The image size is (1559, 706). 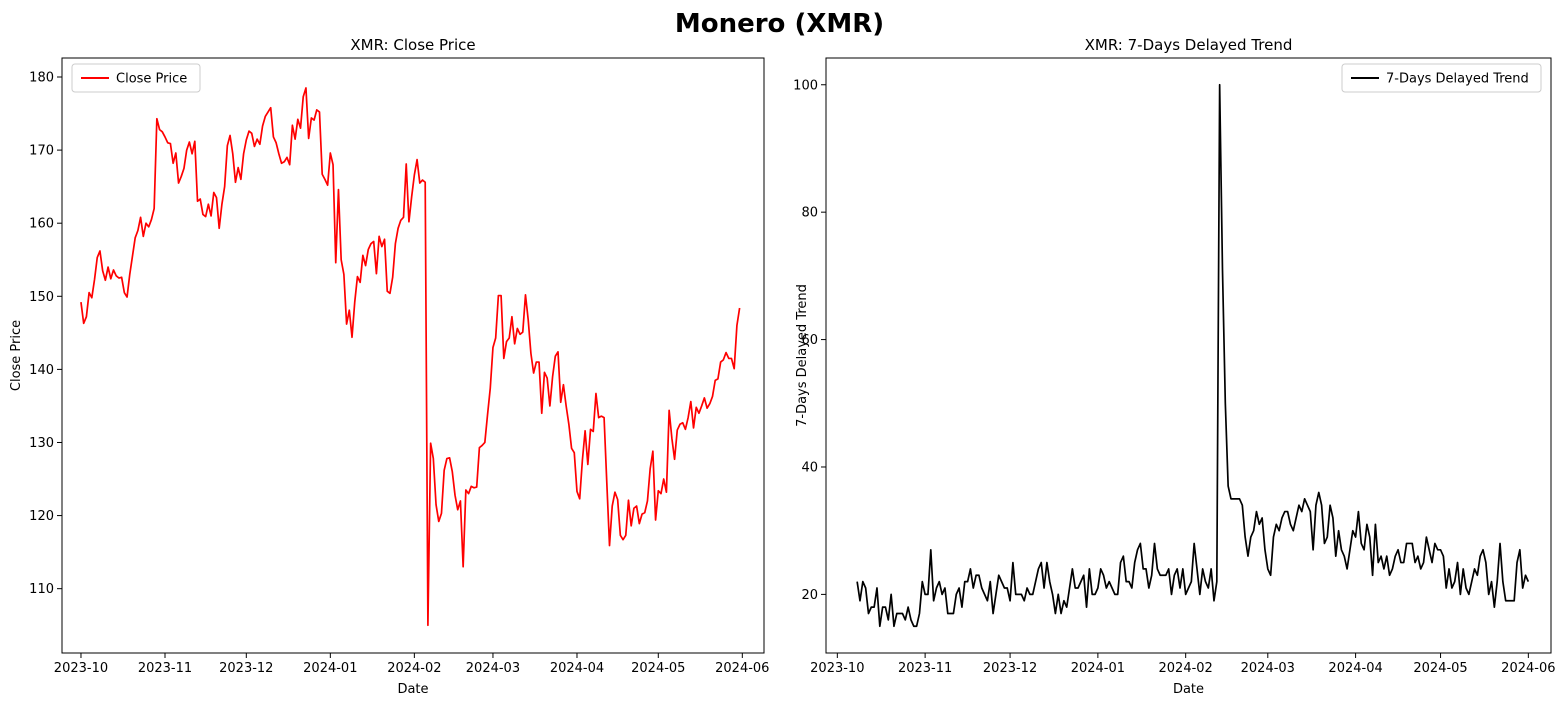 I want to click on y-tick-label: 140, so click(x=41, y=370).